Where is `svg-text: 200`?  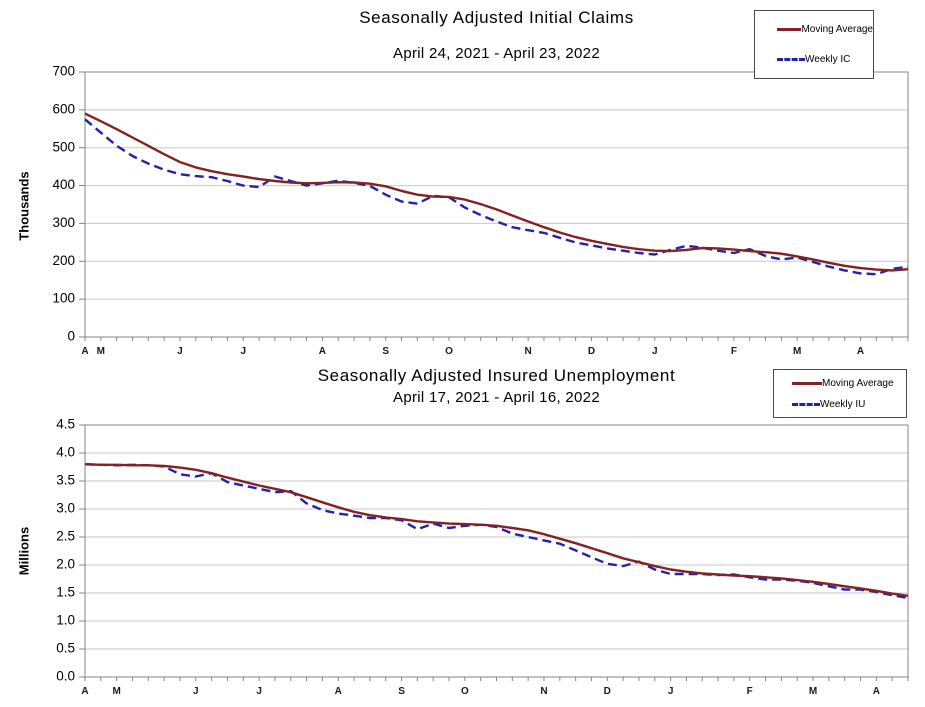
svg-text: 200 is located at coordinates (63, 260).